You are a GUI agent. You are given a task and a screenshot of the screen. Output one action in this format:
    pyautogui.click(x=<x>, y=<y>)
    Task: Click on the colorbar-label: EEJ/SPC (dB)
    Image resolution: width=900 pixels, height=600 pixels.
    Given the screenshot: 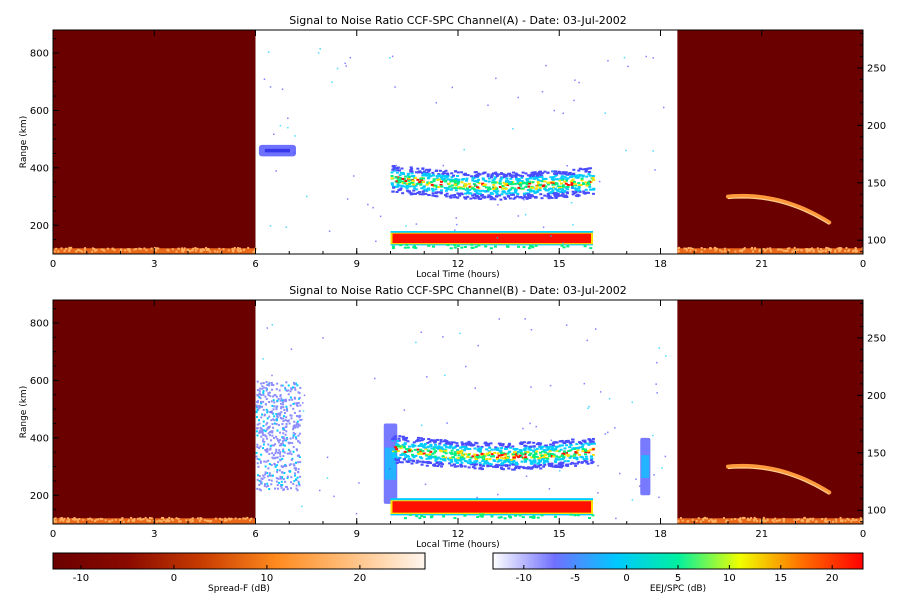 What is the action you would take?
    pyautogui.click(x=678, y=589)
    